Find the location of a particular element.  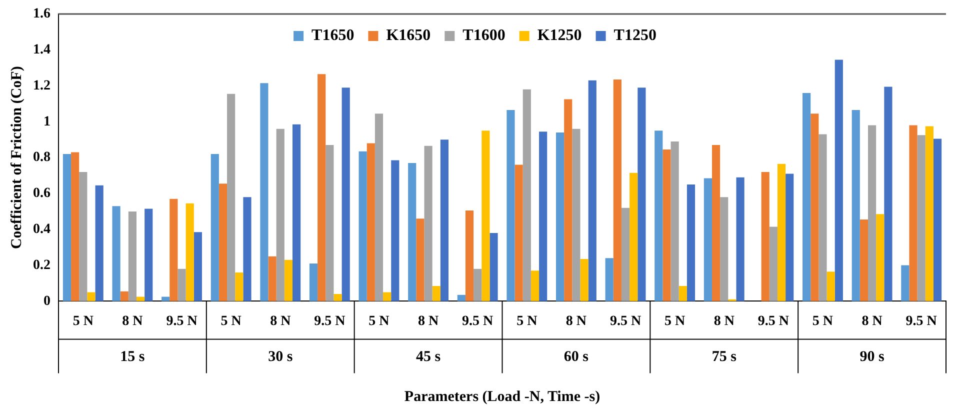

y-tick-label: 0.2 is located at coordinates (41, 265).